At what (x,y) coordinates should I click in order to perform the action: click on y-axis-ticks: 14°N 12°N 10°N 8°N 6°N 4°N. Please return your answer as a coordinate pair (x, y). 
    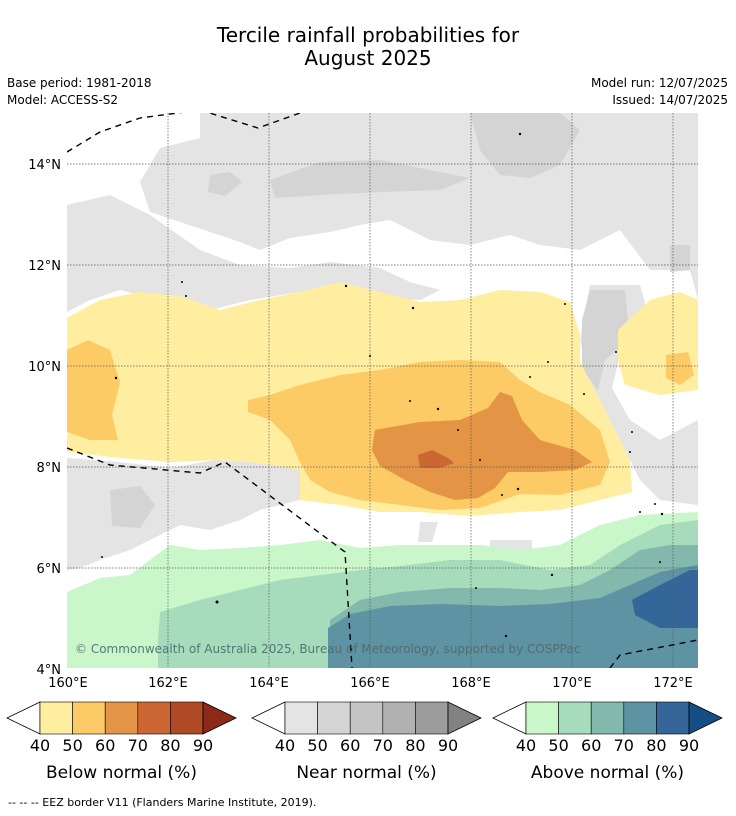
    Looking at the image, I should click on (44, 418).